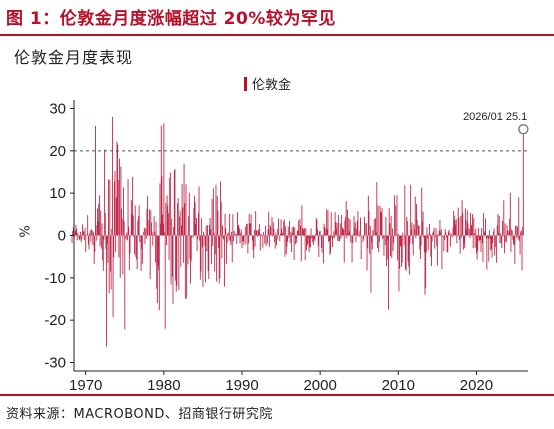 Image resolution: width=554 pixels, height=429 pixels. What do you see at coordinates (139, 414) in the screenshot?
I see `source-note: 资料来源：MACROBOND、招商银行研究院` at bounding box center [139, 414].